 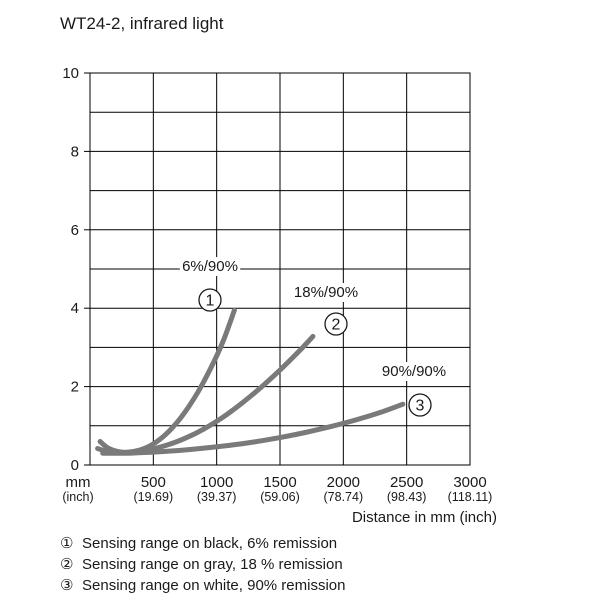 I want to click on legend-text-1: Sensing range on black, 6% remission, so click(x=210, y=543).